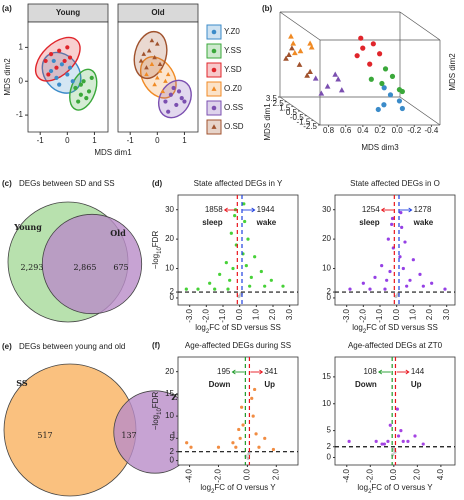 Image resolution: width=464 pixels, height=500 pixels. I want to click on label-part: log, so click(200, 327).